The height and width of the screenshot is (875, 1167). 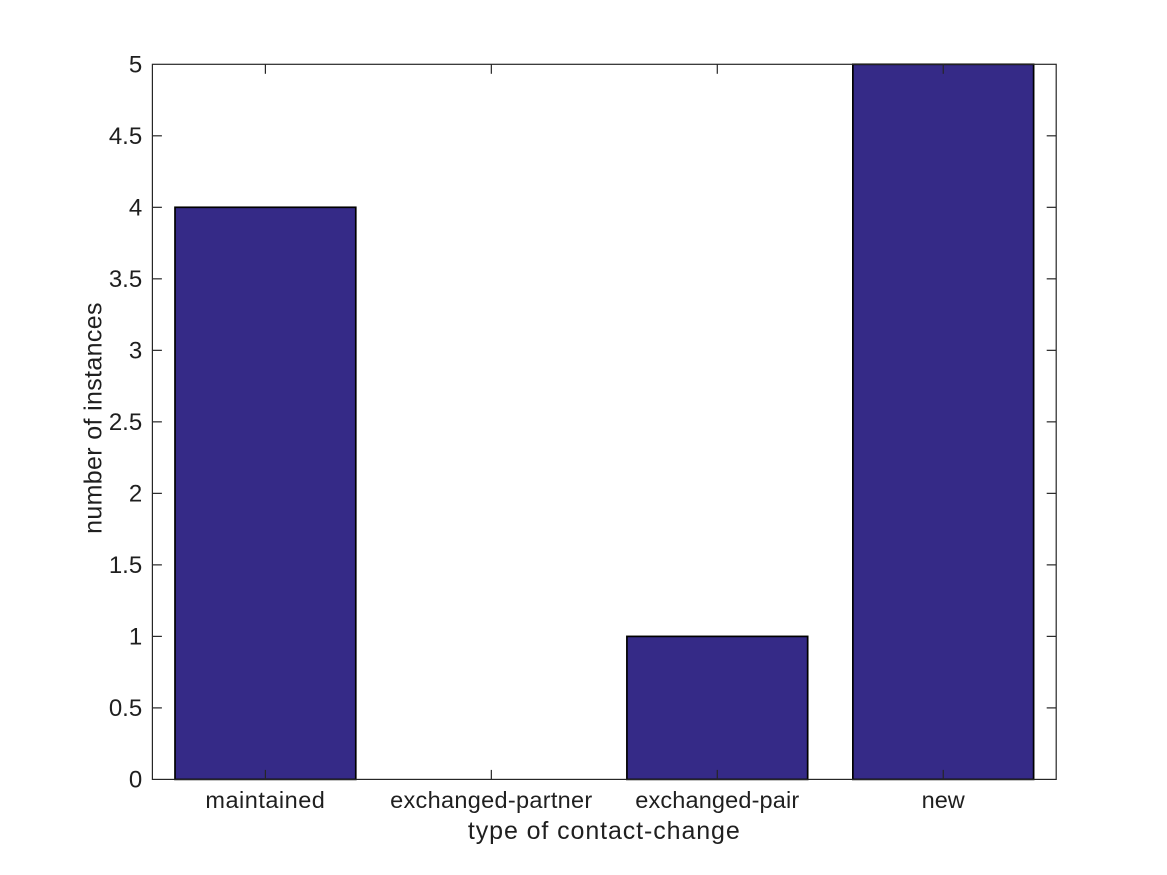 I want to click on svg-text: 3, so click(x=135, y=350).